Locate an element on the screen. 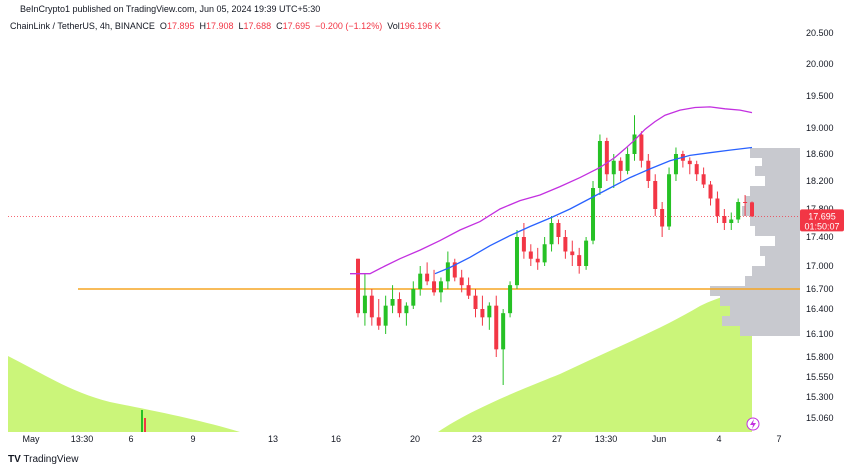  last-price-badge: 17.695 01:50:07 is located at coordinates (822, 220).